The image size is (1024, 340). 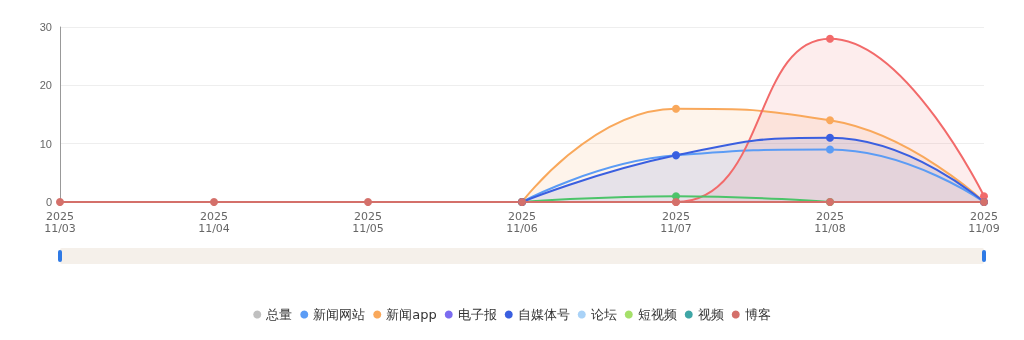 What do you see at coordinates (60, 222) in the screenshot?
I see `x-tick-label: 2025 11/03` at bounding box center [60, 222].